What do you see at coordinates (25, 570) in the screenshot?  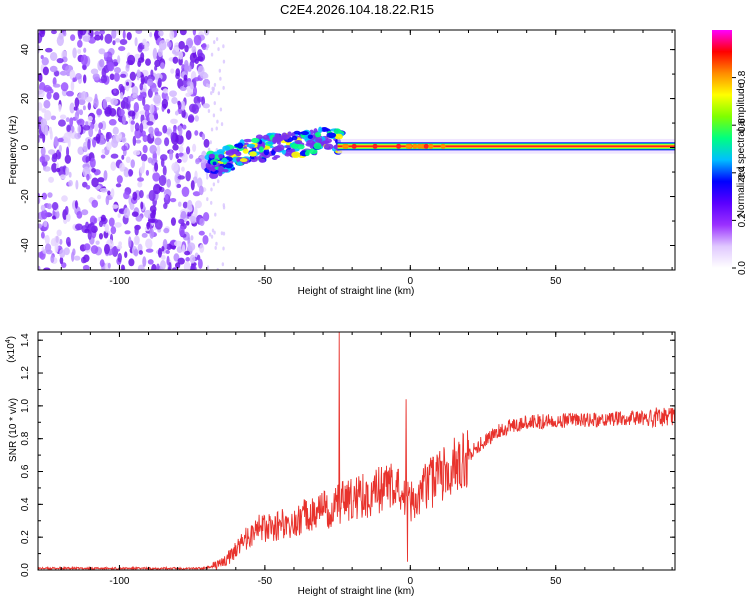 I see `snr-y-tick-label: 0.0` at bounding box center [25, 570].